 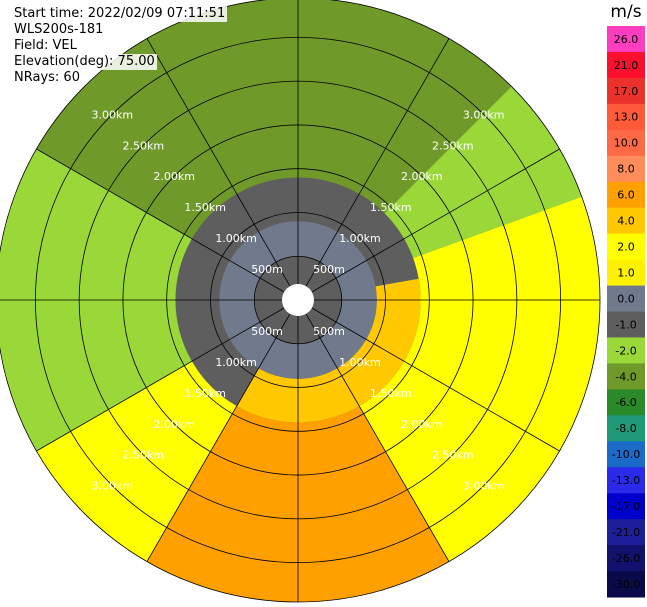 I want to click on elevation-text: Elevation(deg): 75.00, so click(x=84, y=62).